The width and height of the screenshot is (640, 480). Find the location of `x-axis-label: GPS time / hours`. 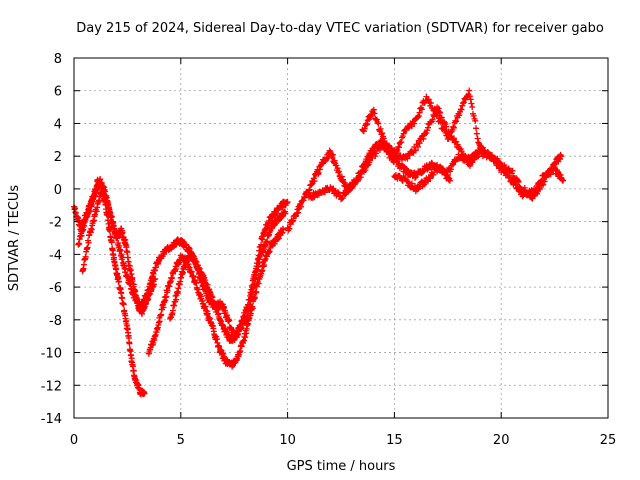

x-axis-label: GPS time / hours is located at coordinates (341, 466).